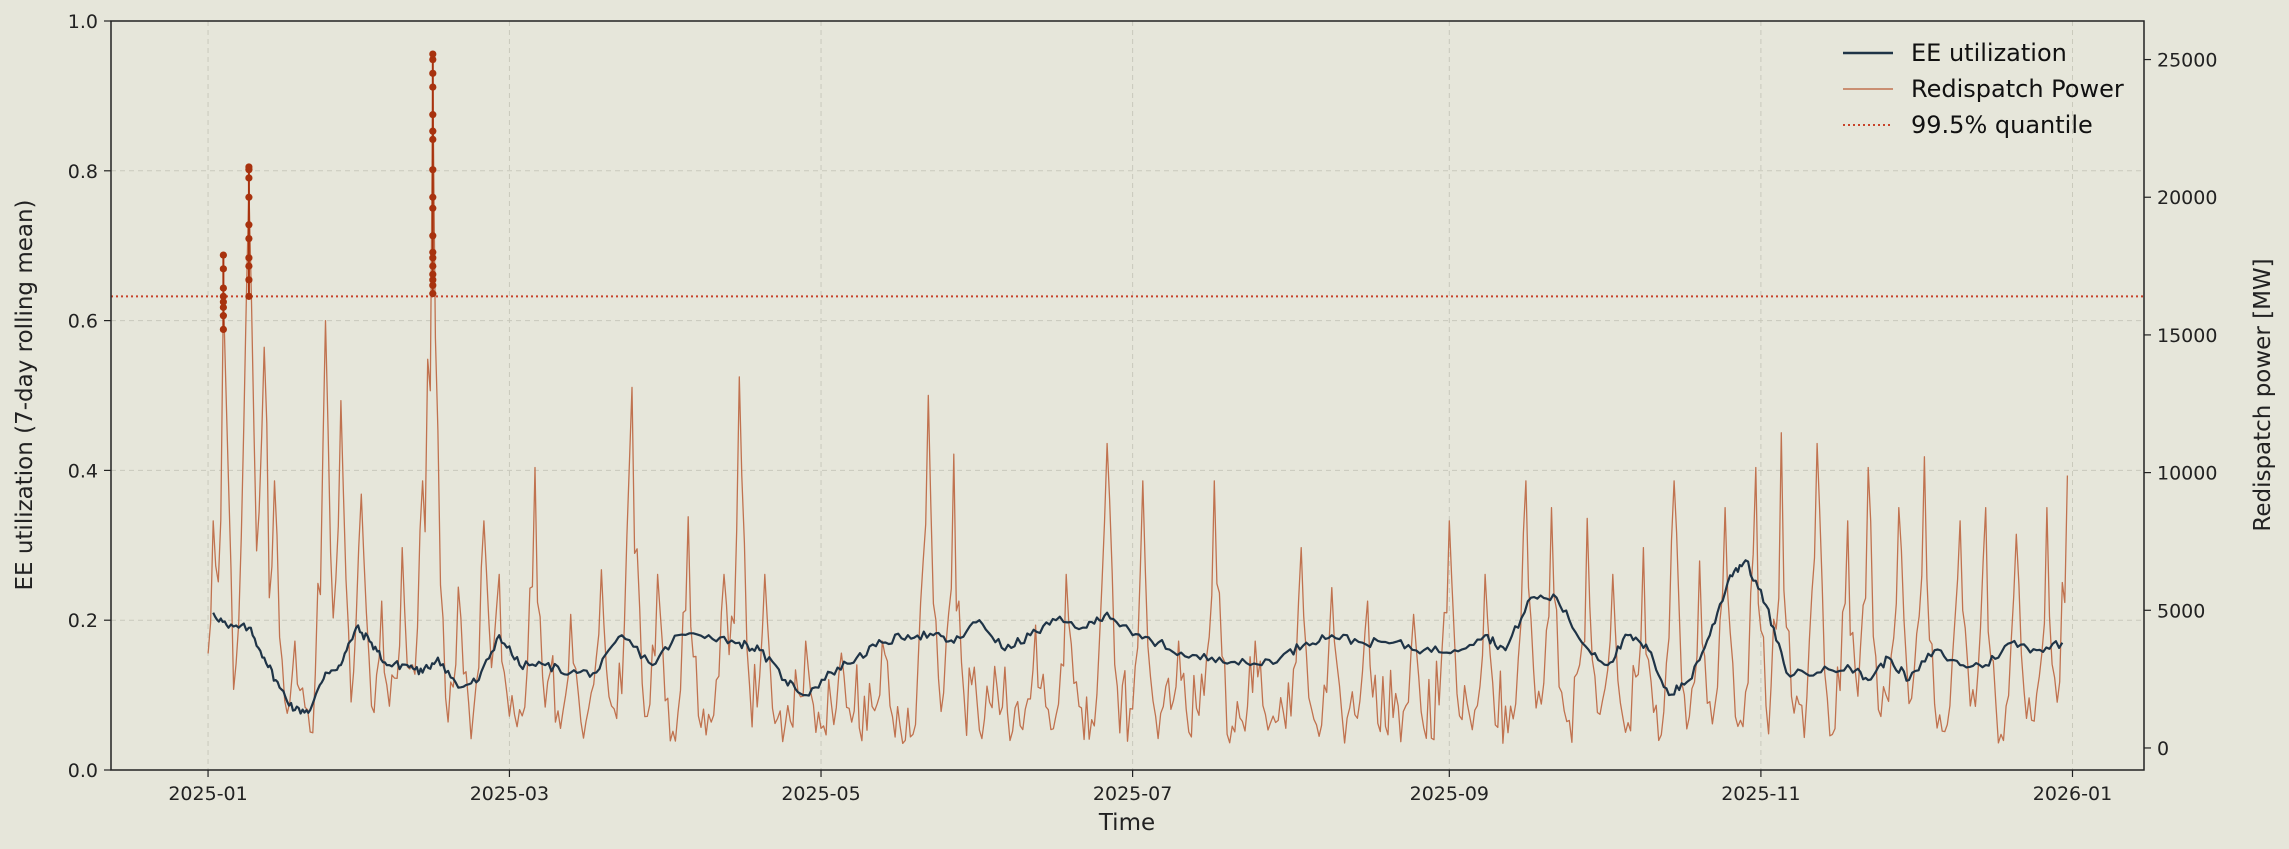 This screenshot has height=849, width=2289. What do you see at coordinates (83, 771) in the screenshot?
I see `left-y-tick-label: 0.0` at bounding box center [83, 771].